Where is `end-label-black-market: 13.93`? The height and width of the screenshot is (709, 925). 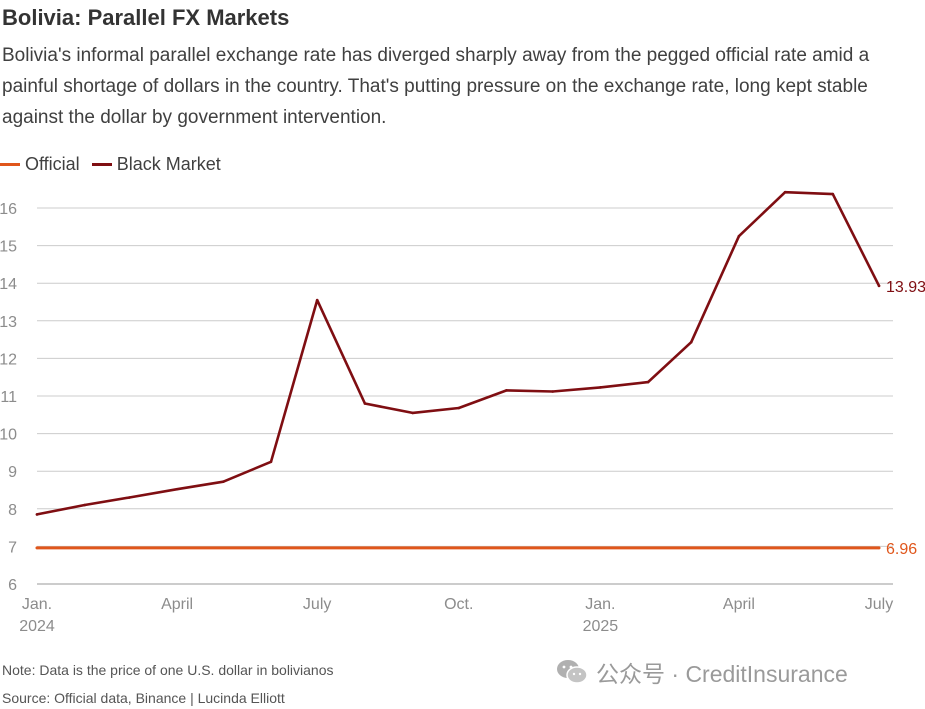
end-label-black-market: 13.93 is located at coordinates (905, 287).